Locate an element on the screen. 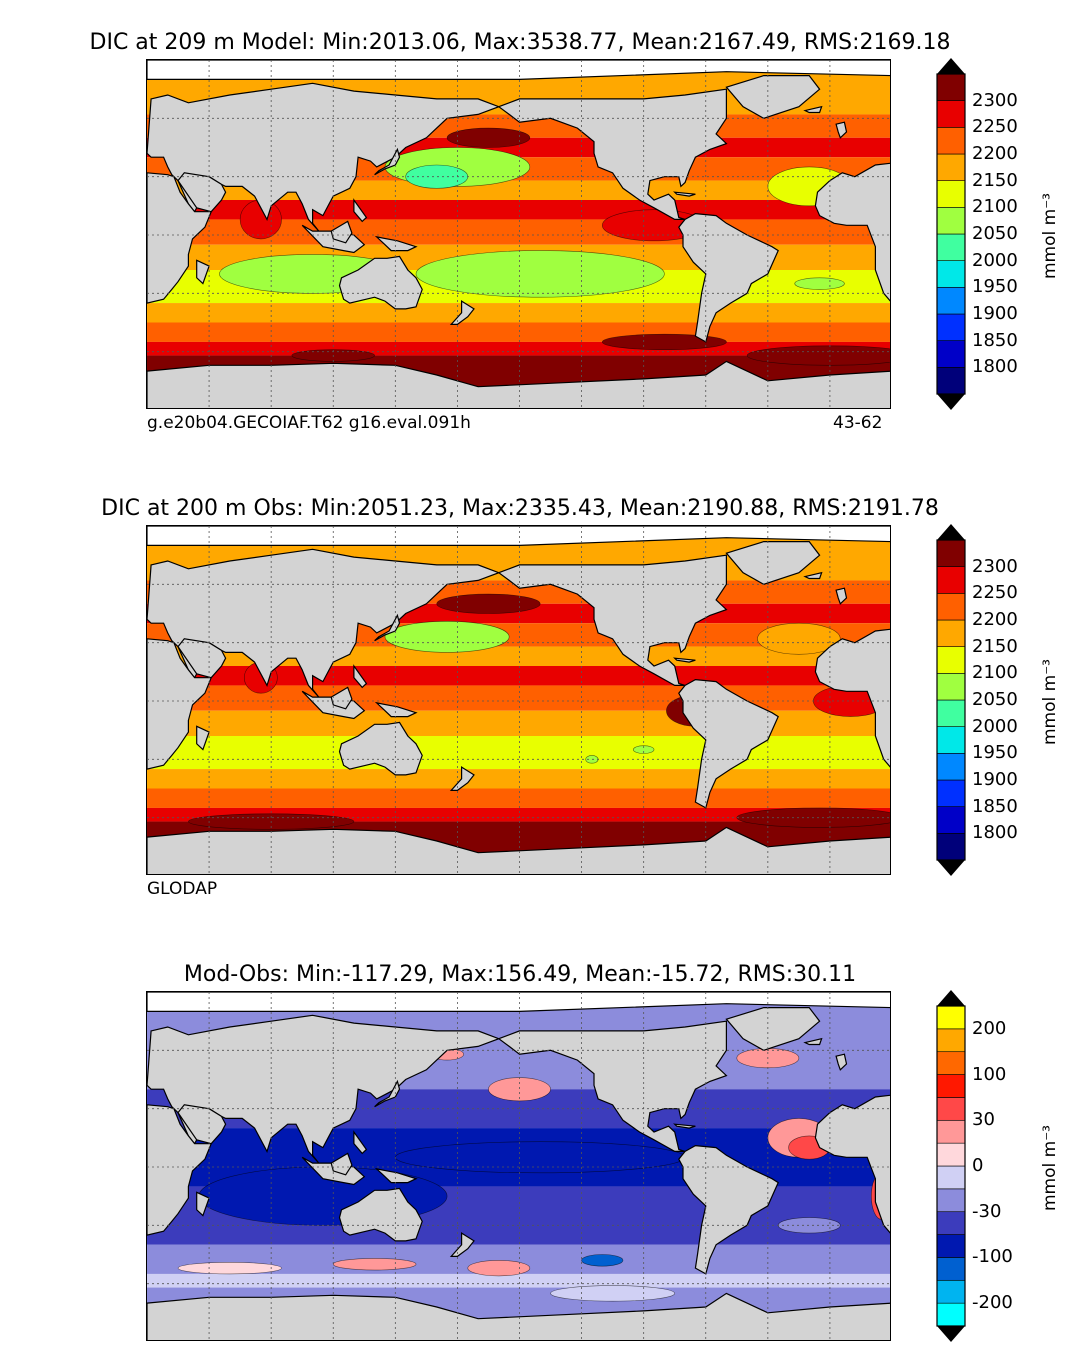 The width and height of the screenshot is (1087, 1372). colorbar-tick-label: 200 is located at coordinates (989, 1028).